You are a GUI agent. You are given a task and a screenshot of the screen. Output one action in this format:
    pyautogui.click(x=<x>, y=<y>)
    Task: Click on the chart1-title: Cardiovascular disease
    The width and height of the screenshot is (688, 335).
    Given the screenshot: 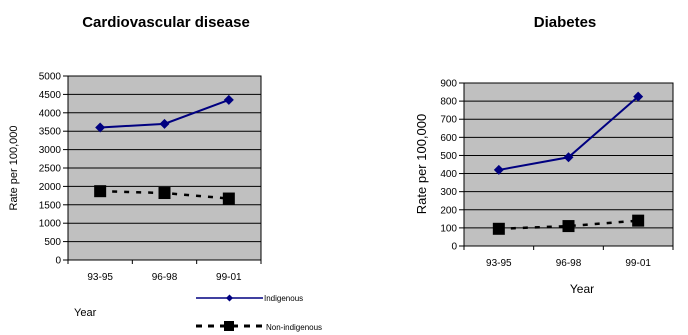 What is the action you would take?
    pyautogui.click(x=166, y=22)
    